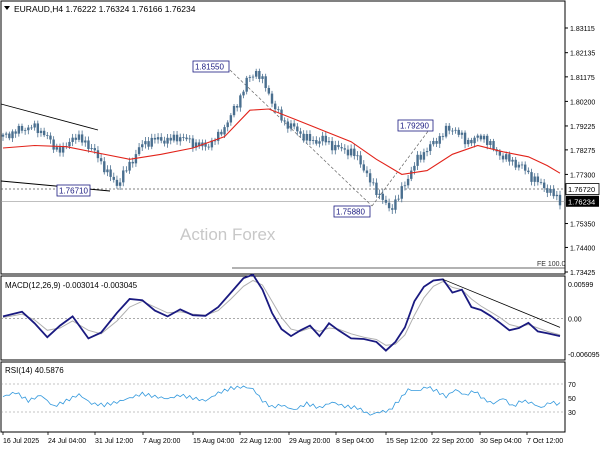  Describe the element at coordinates (281, 400) in the screenshot. I see `rsi-line` at that location.